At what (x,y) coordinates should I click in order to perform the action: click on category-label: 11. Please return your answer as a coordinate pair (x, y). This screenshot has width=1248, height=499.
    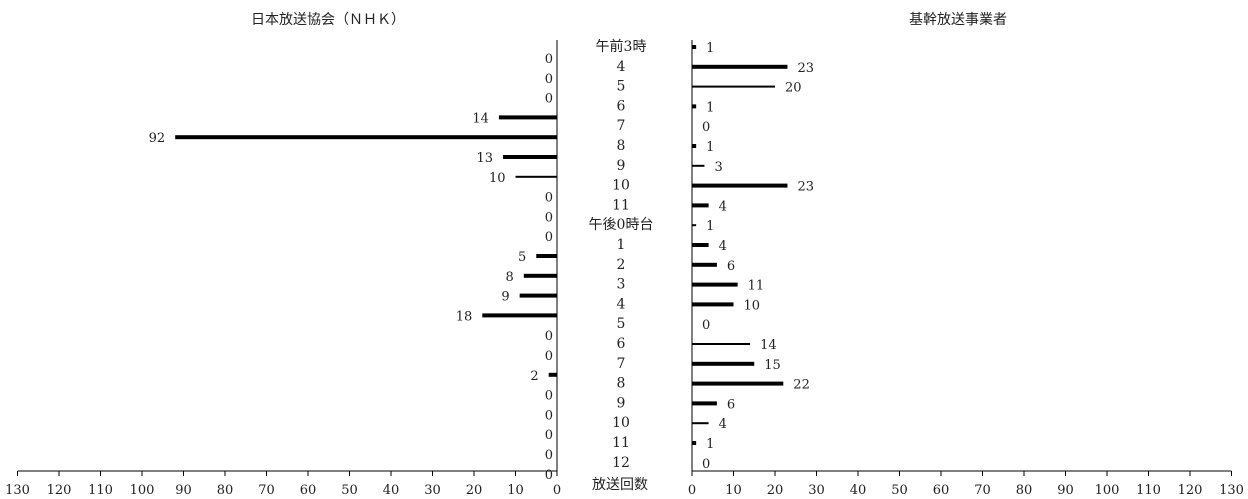
    Looking at the image, I should click on (621, 205).